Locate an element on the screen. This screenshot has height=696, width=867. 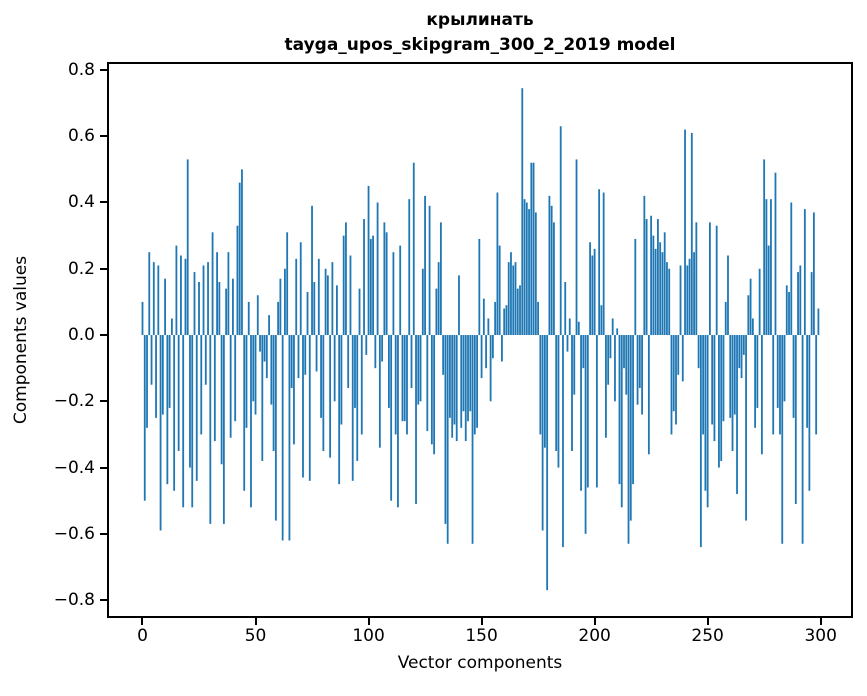
x-tick-mark is located at coordinates (594, 621).